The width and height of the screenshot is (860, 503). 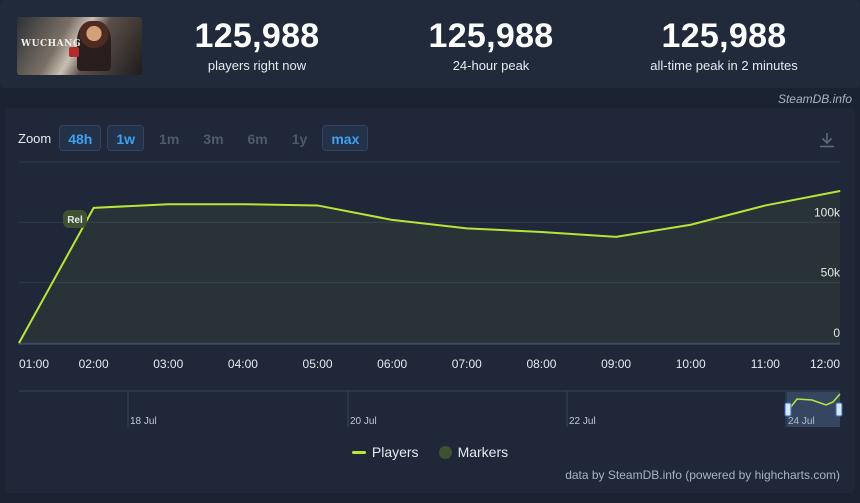 I want to click on stat-all-time-peak: 125,988 all-time peak in 2 minutes, so click(x=724, y=45).